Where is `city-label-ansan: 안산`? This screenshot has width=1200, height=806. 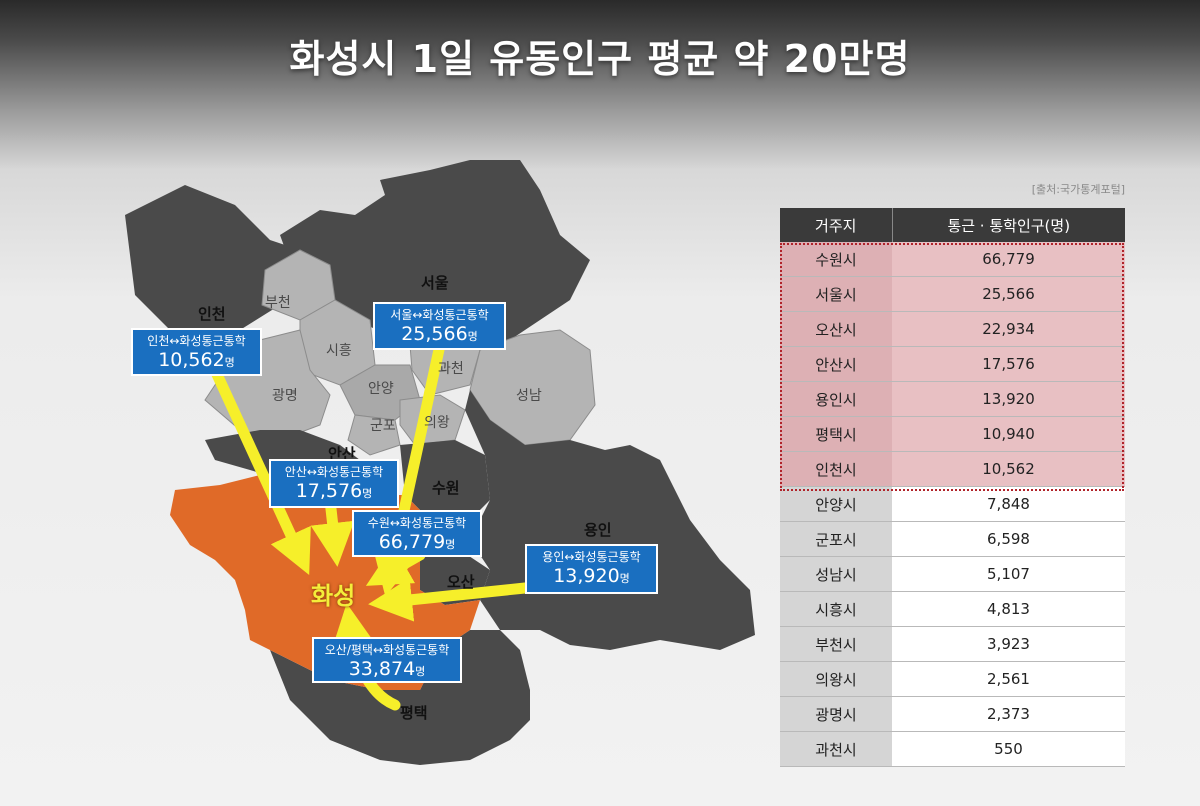
city-label-ansan: 안산 is located at coordinates (342, 454).